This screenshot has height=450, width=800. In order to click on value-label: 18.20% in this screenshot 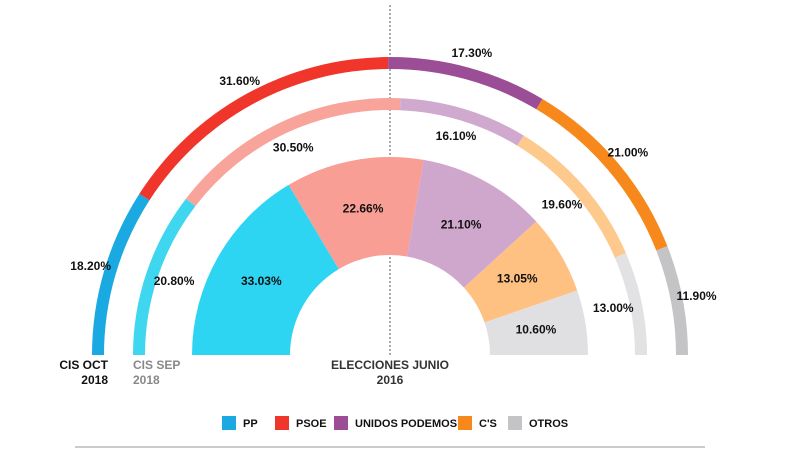, I will do `click(90, 266)`.